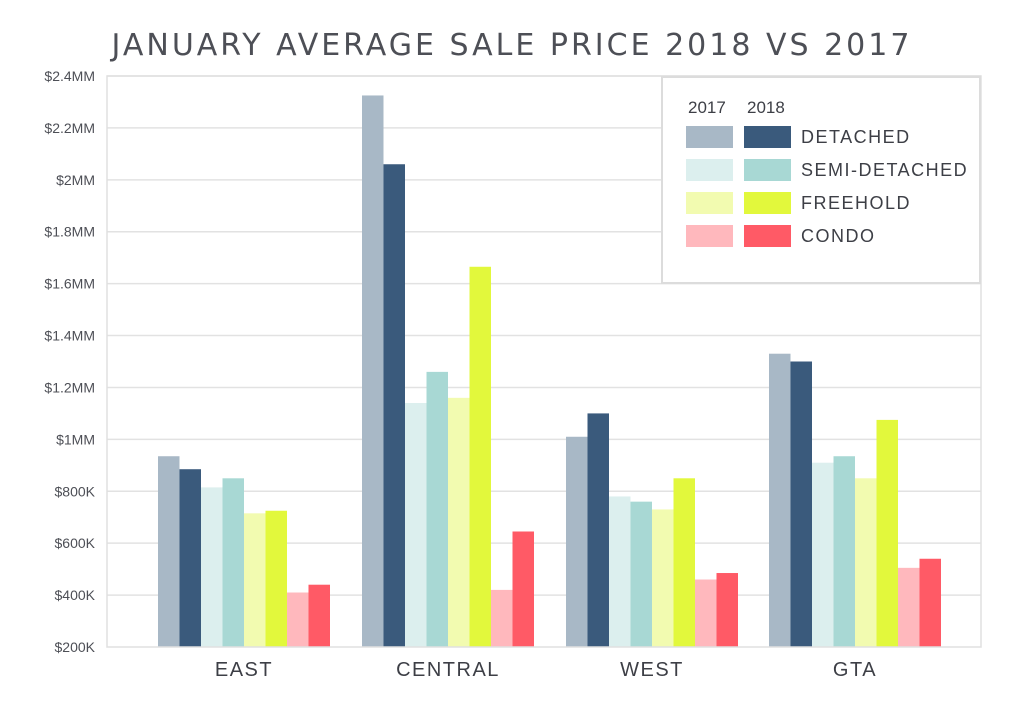 The width and height of the screenshot is (1024, 709). Describe the element at coordinates (641, 574) in the screenshot. I see `bar-west-semi-detached-2018` at that location.